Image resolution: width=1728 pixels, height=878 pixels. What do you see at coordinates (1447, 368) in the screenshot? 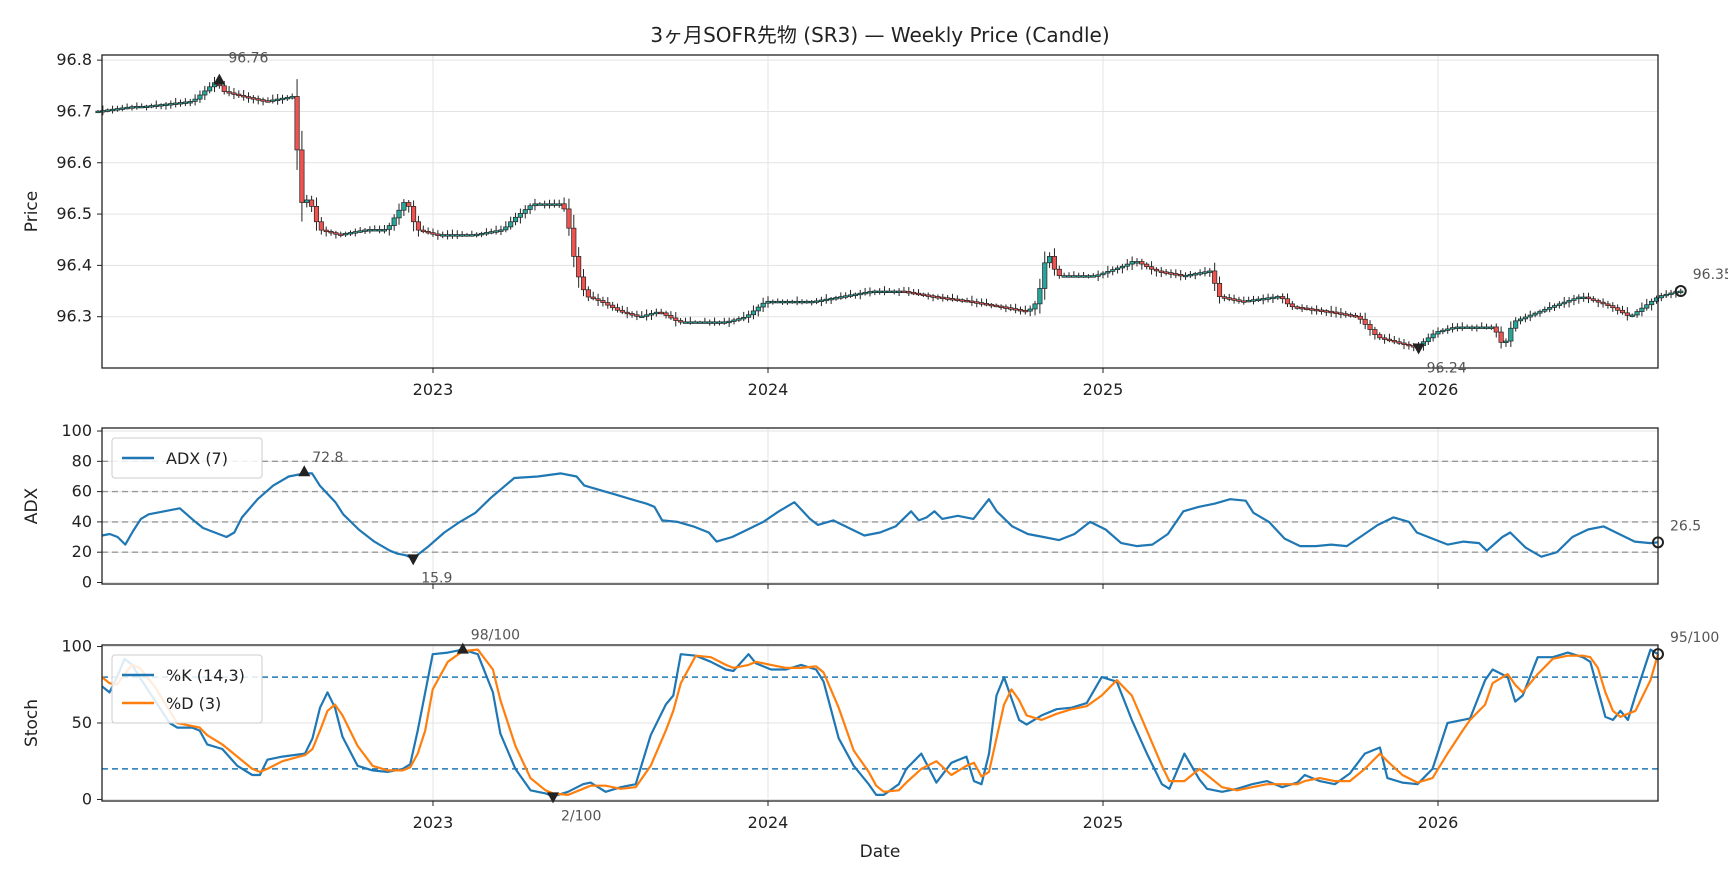
I see `min-annotation: 96.24` at bounding box center [1447, 368].